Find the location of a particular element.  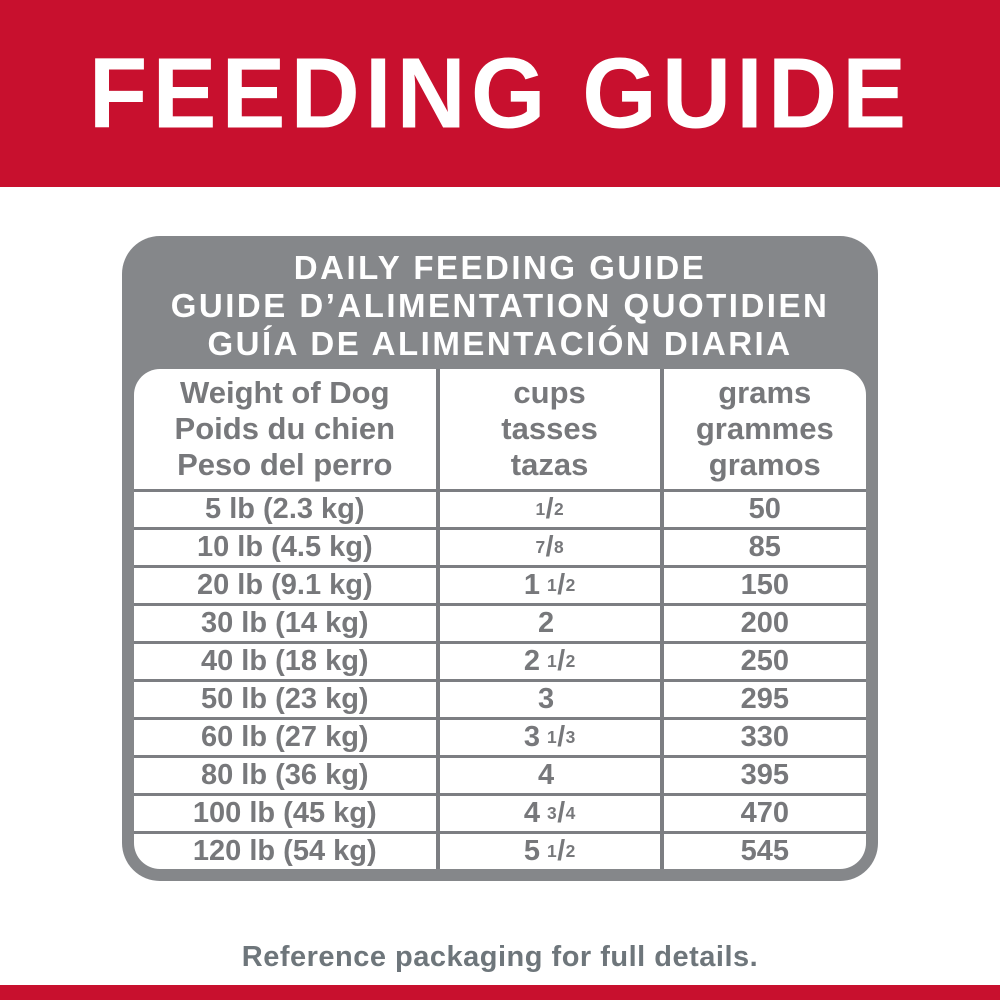

column-header-line: Poids du chien is located at coordinates (285, 428).